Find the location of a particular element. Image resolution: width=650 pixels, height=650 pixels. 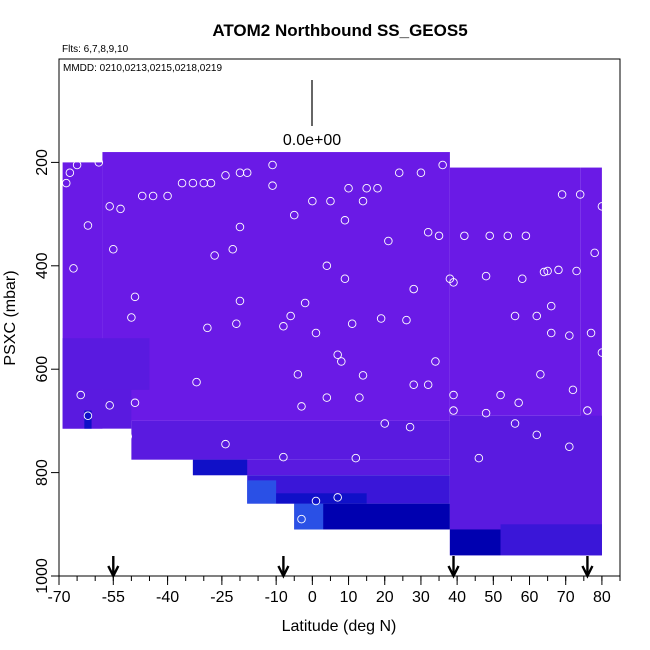

y-tick-label: 1000 is located at coordinates (42, 576).